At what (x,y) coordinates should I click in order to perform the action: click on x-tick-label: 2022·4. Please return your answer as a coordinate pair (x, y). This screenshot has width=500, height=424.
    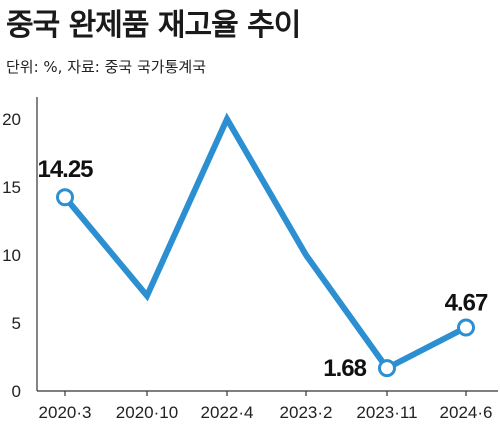
    Looking at the image, I should click on (227, 412).